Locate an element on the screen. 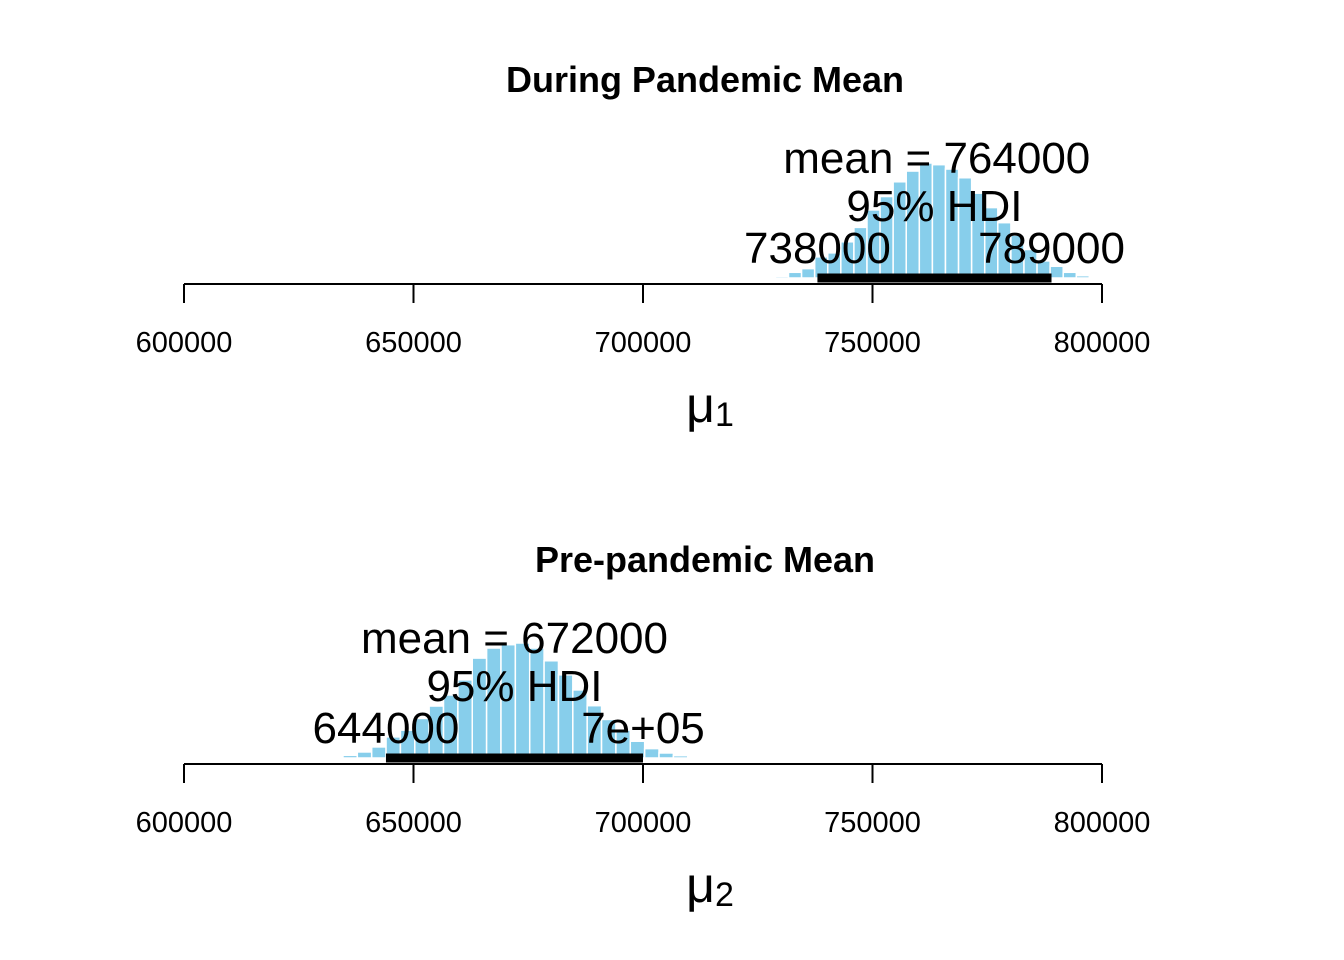 The width and height of the screenshot is (1344, 960). x-axis-label-subscript: 1 is located at coordinates (724, 415).